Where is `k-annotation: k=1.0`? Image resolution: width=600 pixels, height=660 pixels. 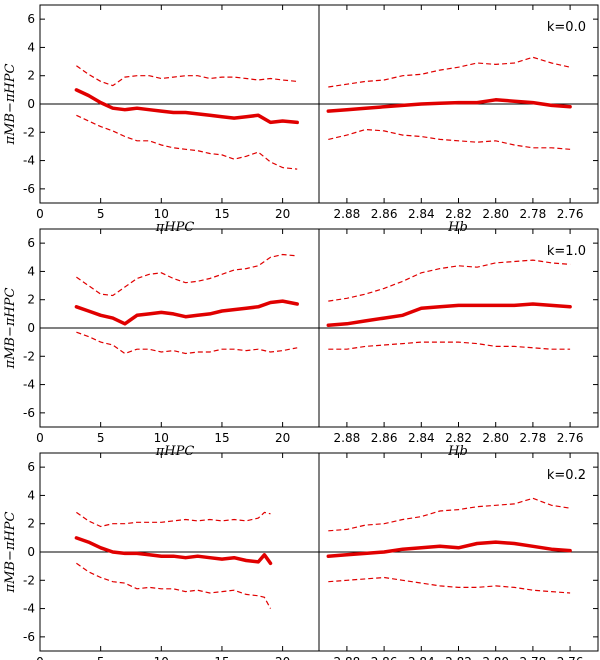
k-annotation: k=1.0 is located at coordinates (566, 251).